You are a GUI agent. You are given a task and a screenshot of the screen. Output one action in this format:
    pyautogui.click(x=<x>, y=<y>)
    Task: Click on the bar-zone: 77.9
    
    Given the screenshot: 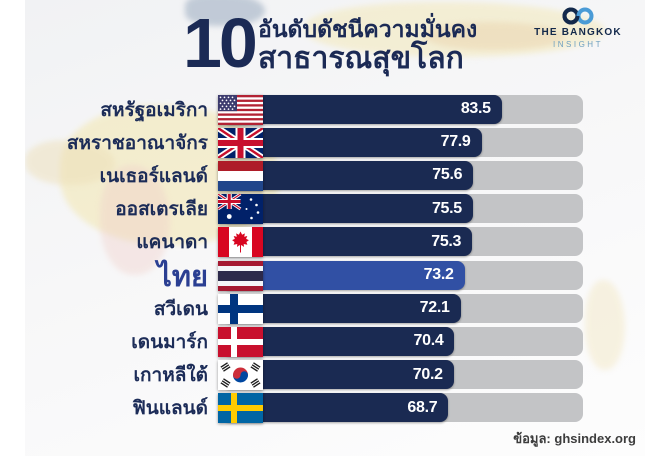 What is the action you would take?
    pyautogui.click(x=403, y=142)
    